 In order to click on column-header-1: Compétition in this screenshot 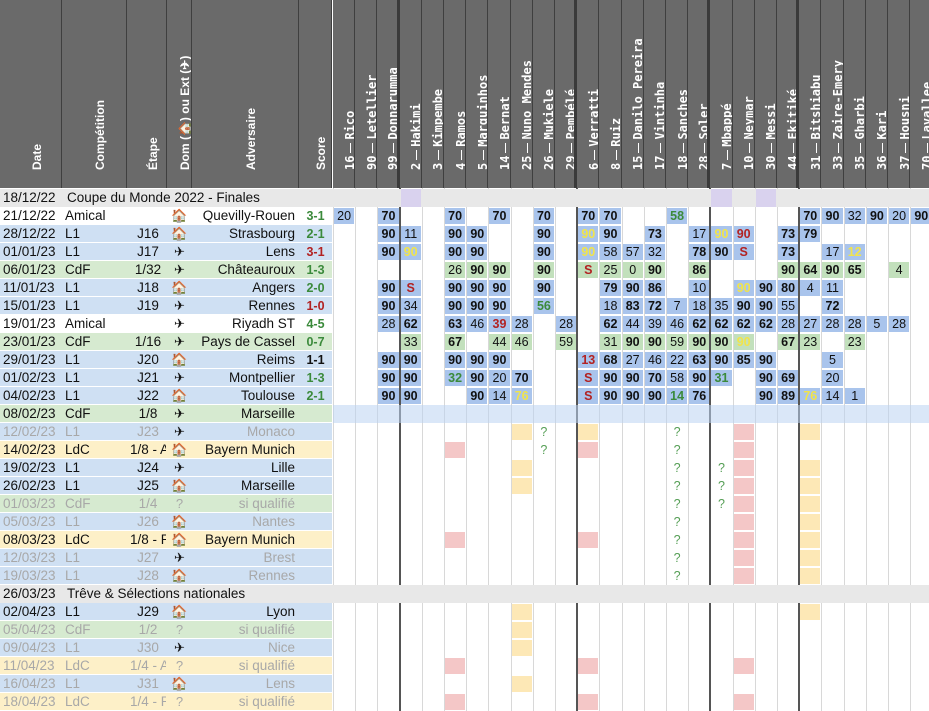, I will do `click(94, 94)`.